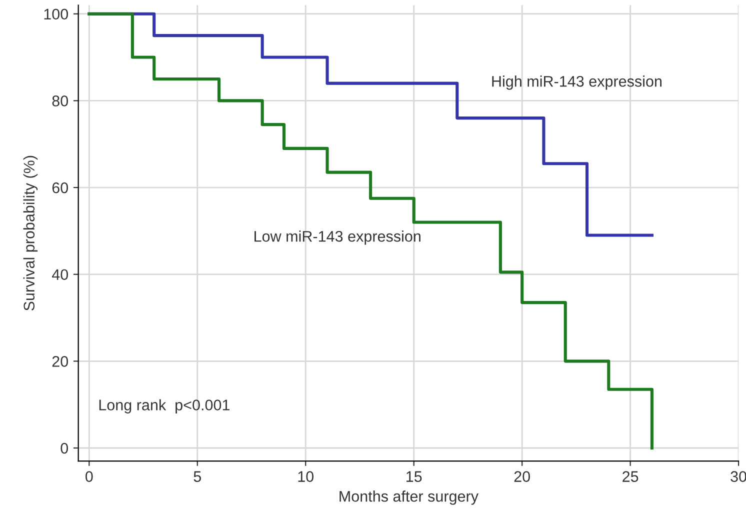 This screenshot has width=746, height=518. I want to click on y-tick-label: 60, so click(60, 188).